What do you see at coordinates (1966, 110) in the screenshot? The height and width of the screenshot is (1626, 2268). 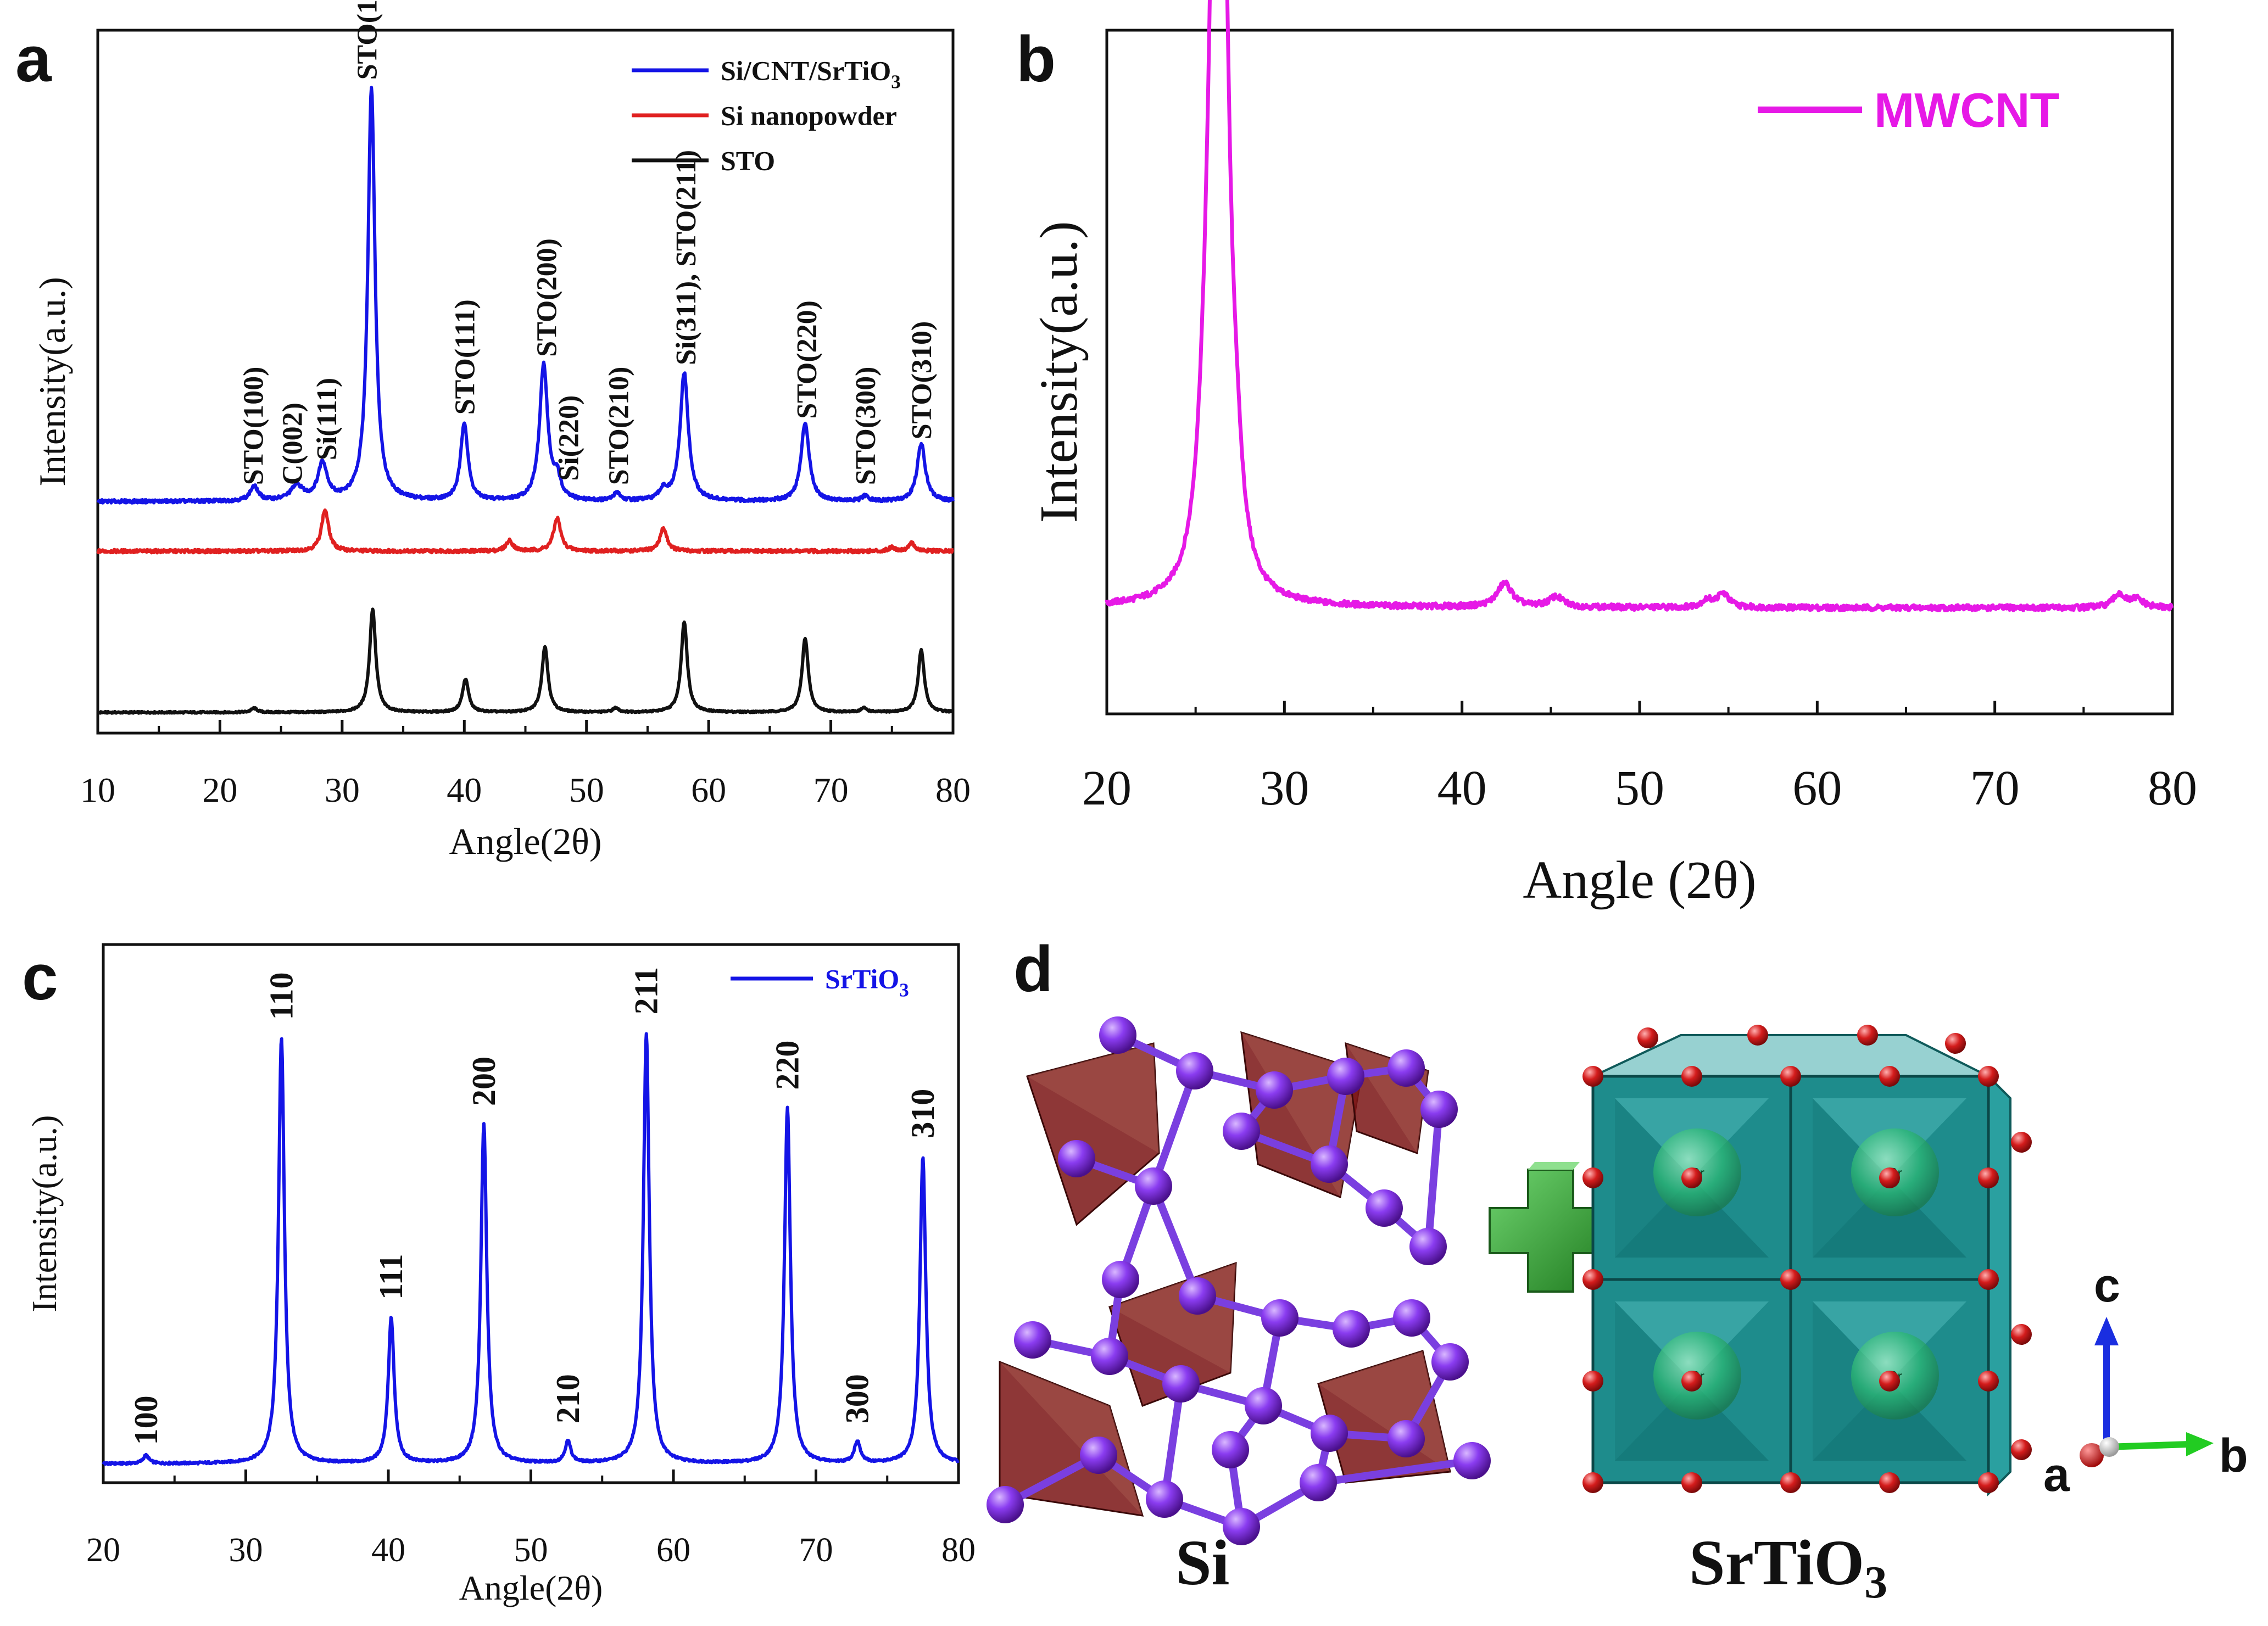 I see `legend-entry: MWCNT` at bounding box center [1966, 110].